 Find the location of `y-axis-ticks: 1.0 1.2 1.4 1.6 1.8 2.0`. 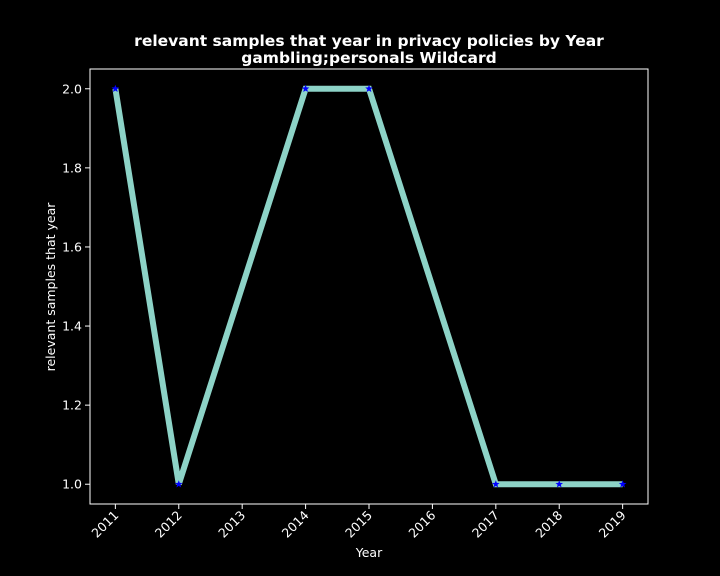

y-axis-ticks: 1.0 1.2 1.4 1.6 1.8 2.0 is located at coordinates (76, 286).